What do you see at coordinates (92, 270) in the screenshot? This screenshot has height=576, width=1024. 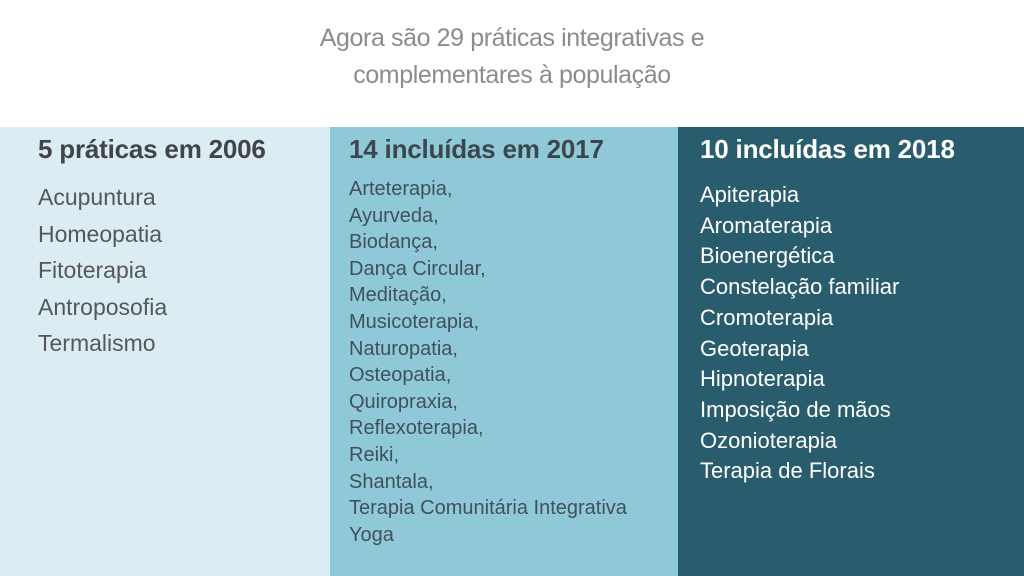 I see `list-item: Fitoterapia` at bounding box center [92, 270].